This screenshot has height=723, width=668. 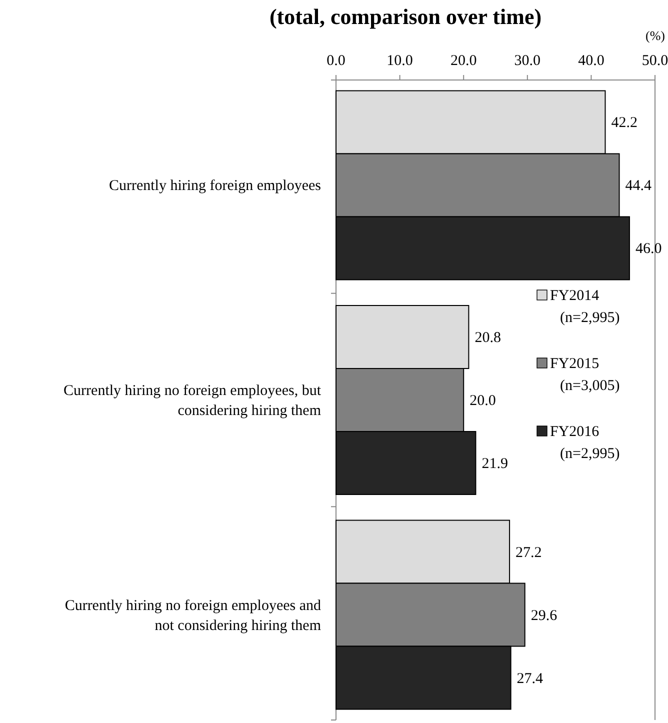 I want to click on data-label: 20.0, so click(x=483, y=401).